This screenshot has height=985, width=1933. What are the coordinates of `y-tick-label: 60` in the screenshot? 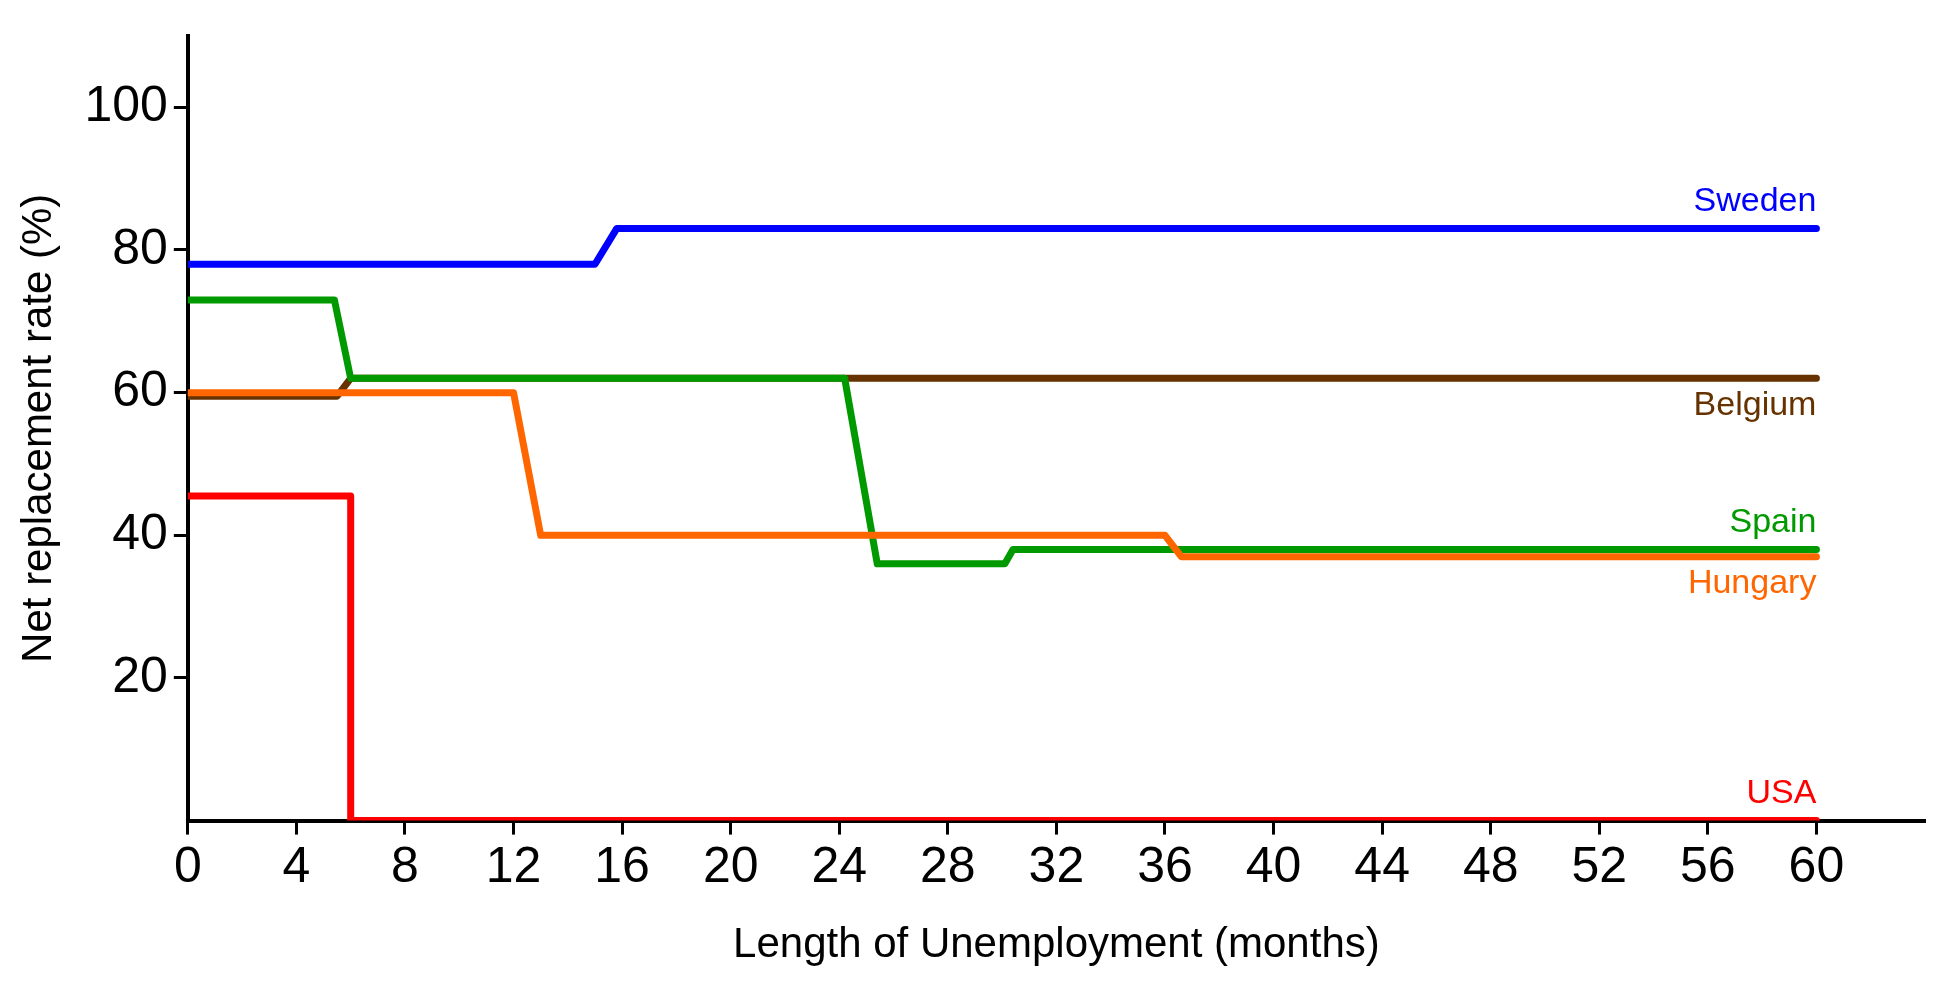 It's located at (140, 389).